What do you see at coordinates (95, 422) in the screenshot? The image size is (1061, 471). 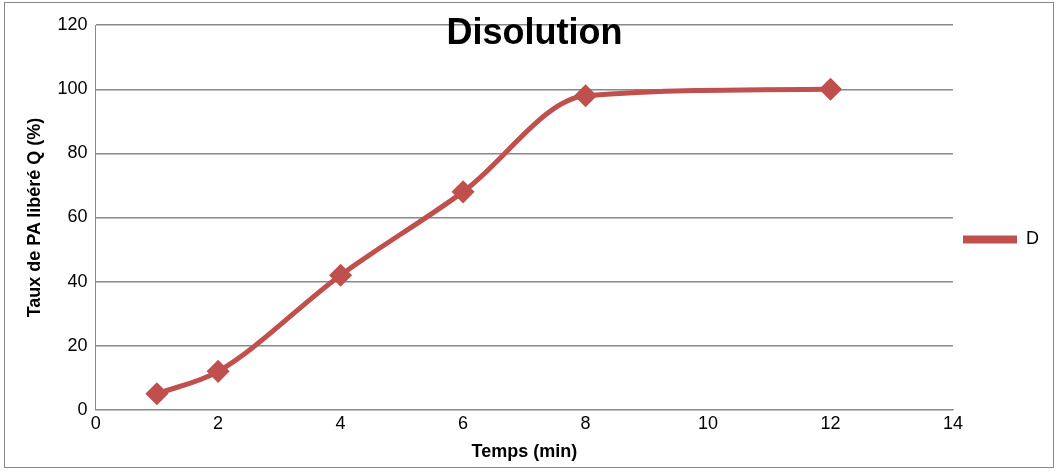 I see `x-tick-label: 0` at bounding box center [95, 422].